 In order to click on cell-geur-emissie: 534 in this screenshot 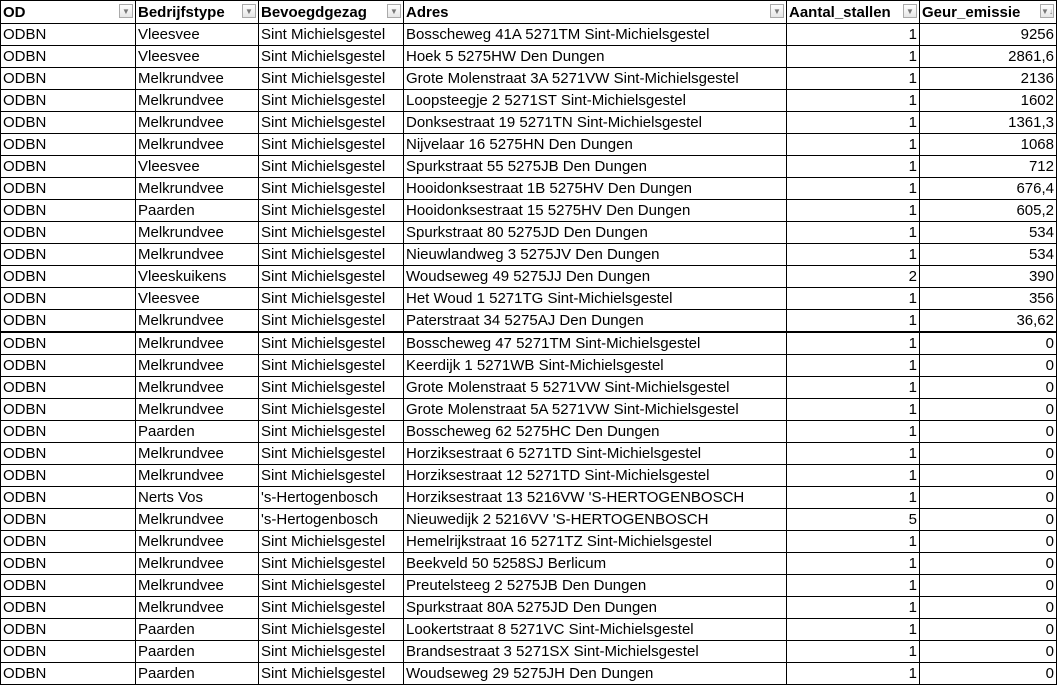, I will do `click(988, 254)`.